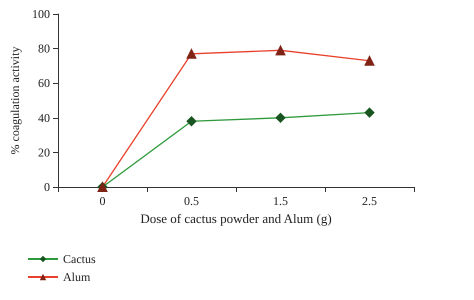 This screenshot has width=474, height=300. What do you see at coordinates (236, 218) in the screenshot?
I see `x-axis-title: Dose of cactus powder and Alum (g)` at bounding box center [236, 218].